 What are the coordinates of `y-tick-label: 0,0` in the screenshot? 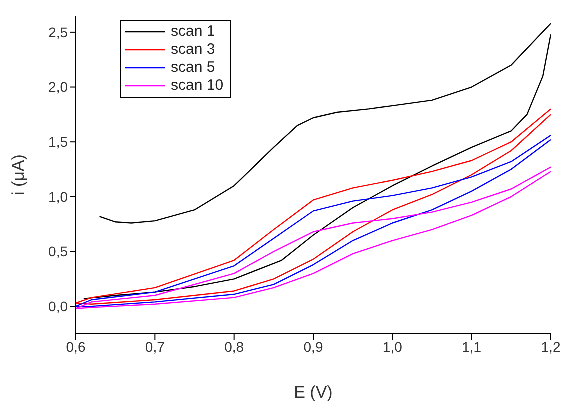 It's located at (58, 306).